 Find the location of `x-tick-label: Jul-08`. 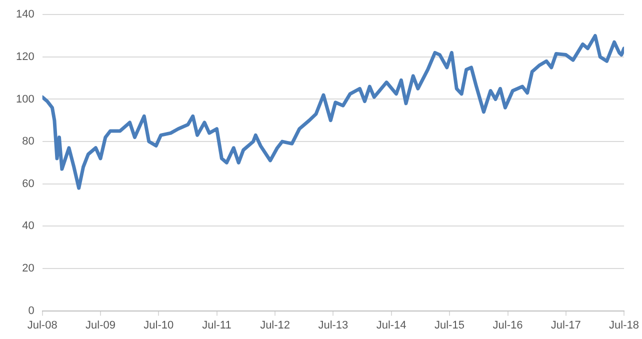

x-tick-label: Jul-08 is located at coordinates (42, 325).